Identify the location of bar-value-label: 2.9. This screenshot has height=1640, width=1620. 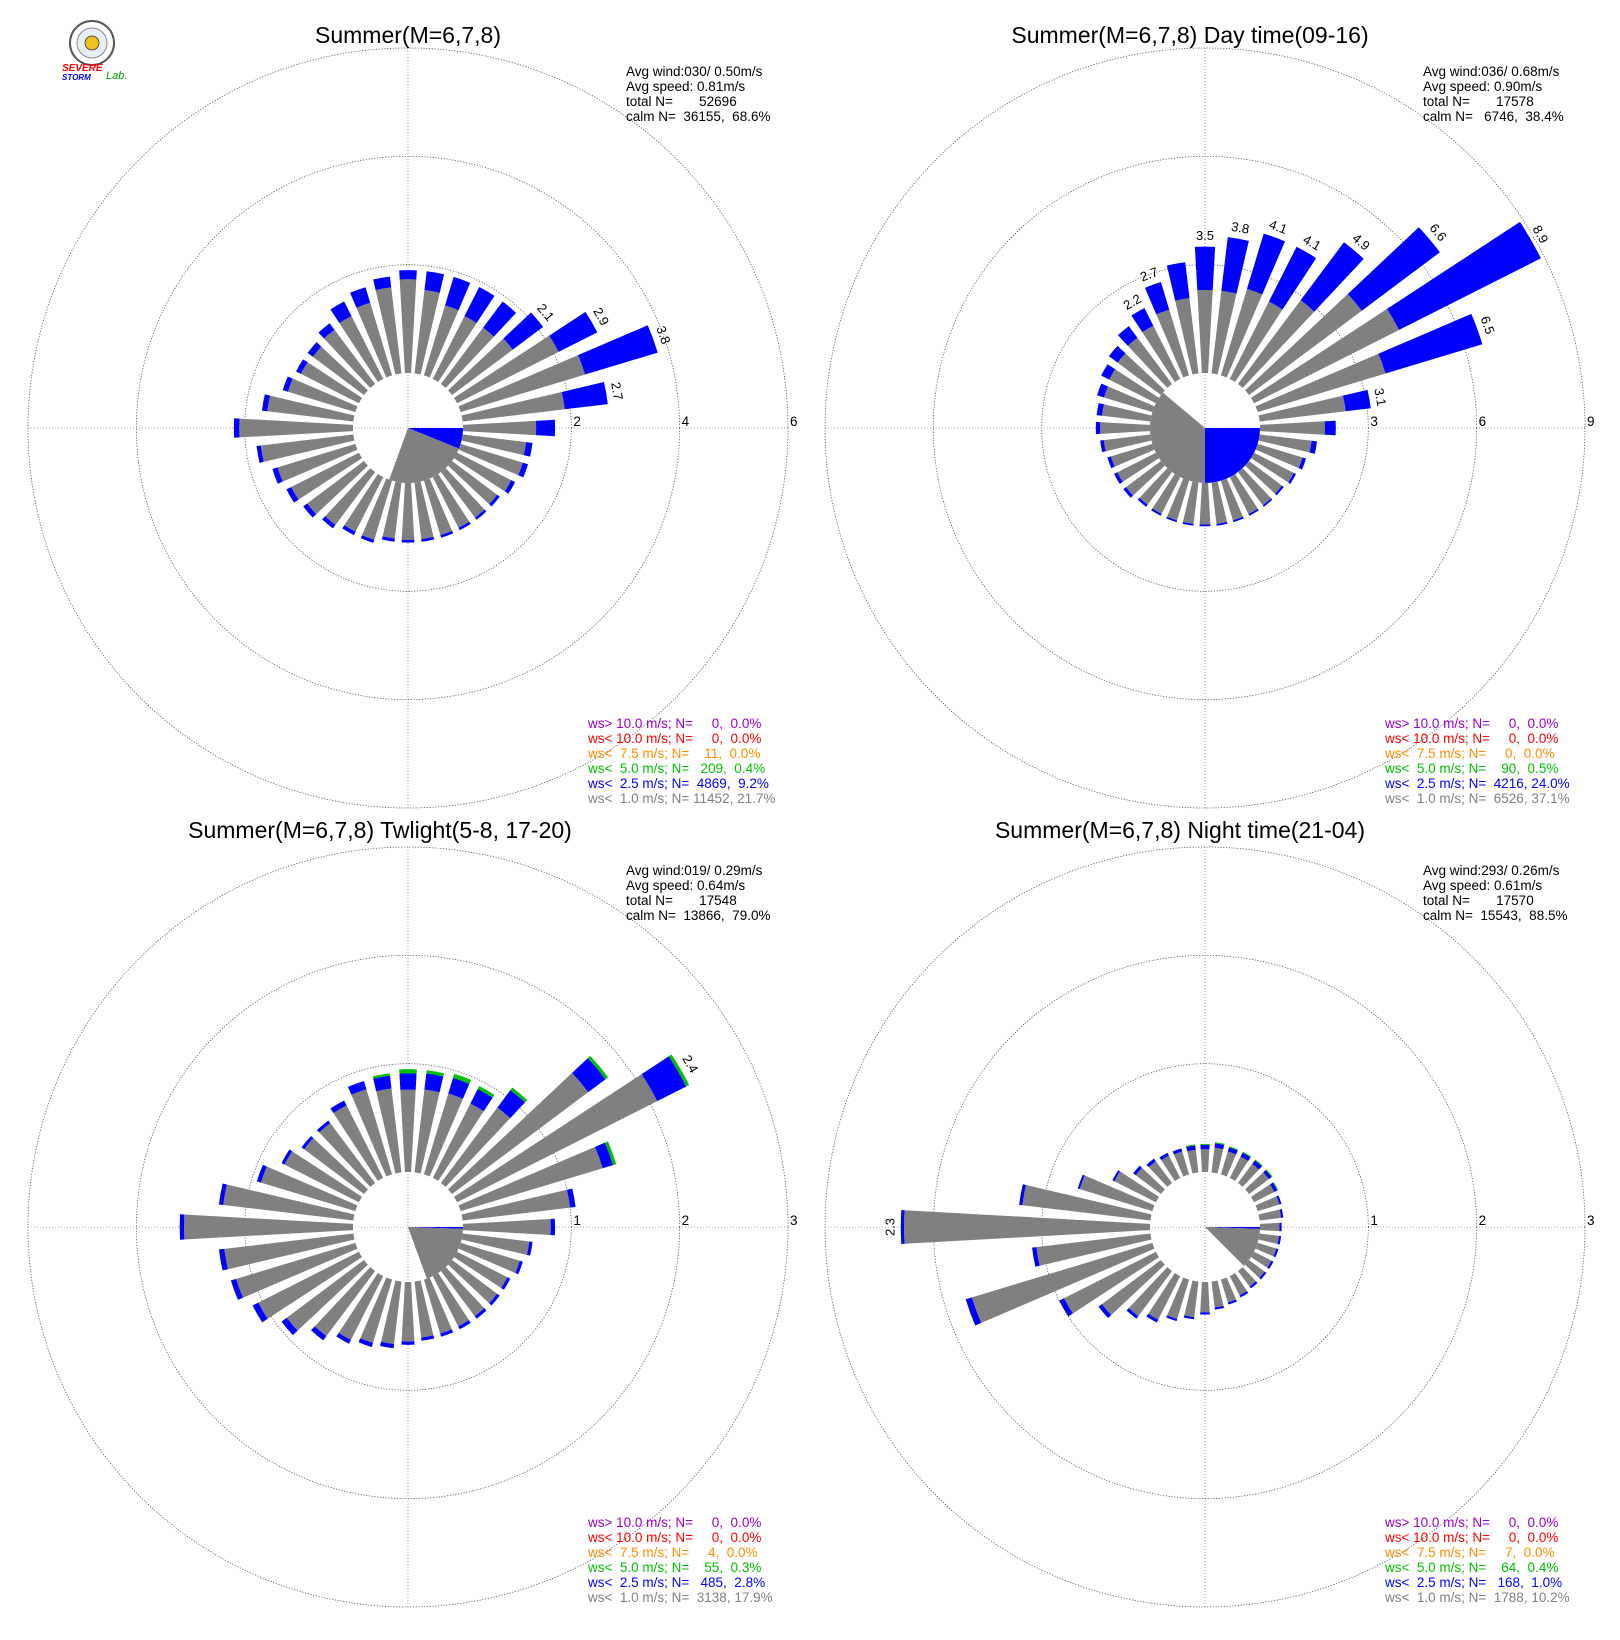
(601, 316).